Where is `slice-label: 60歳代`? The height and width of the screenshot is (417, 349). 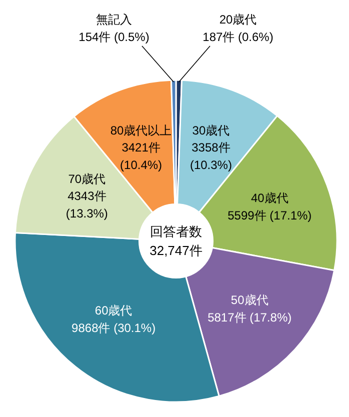 slice-label: 60歳代 is located at coordinates (113, 310).